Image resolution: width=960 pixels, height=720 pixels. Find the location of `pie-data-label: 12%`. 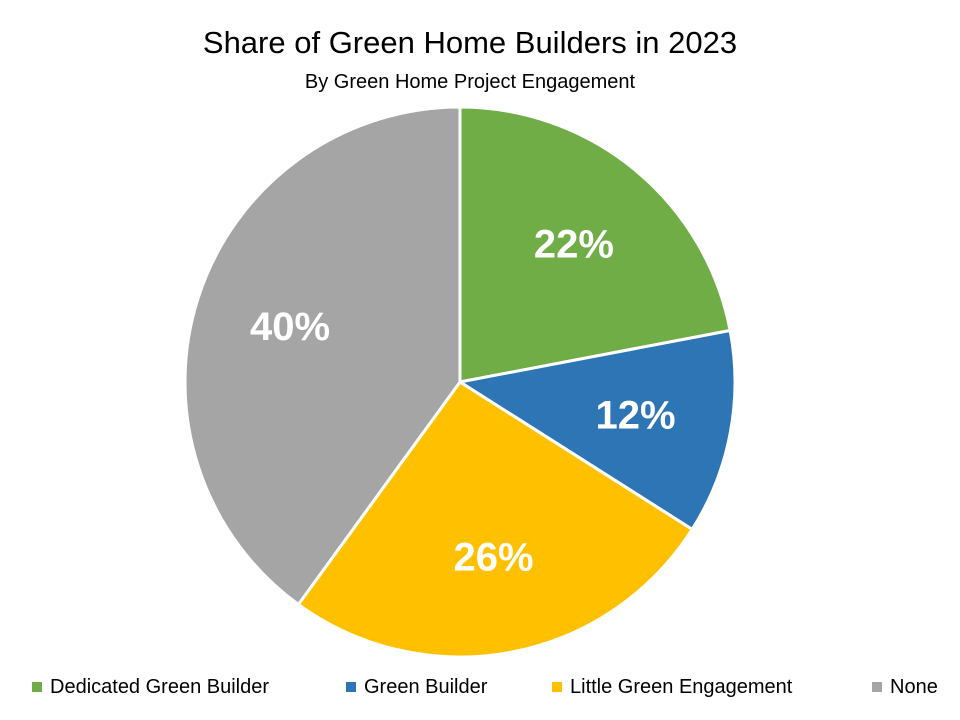

pie-data-label: 12% is located at coordinates (636, 415).